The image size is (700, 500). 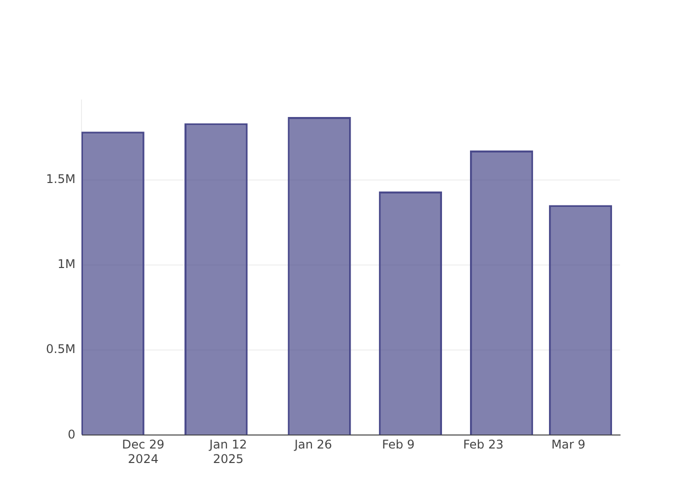 What do you see at coordinates (312, 445) in the screenshot?
I see `x-tick-label: Jan 26` at bounding box center [312, 445].